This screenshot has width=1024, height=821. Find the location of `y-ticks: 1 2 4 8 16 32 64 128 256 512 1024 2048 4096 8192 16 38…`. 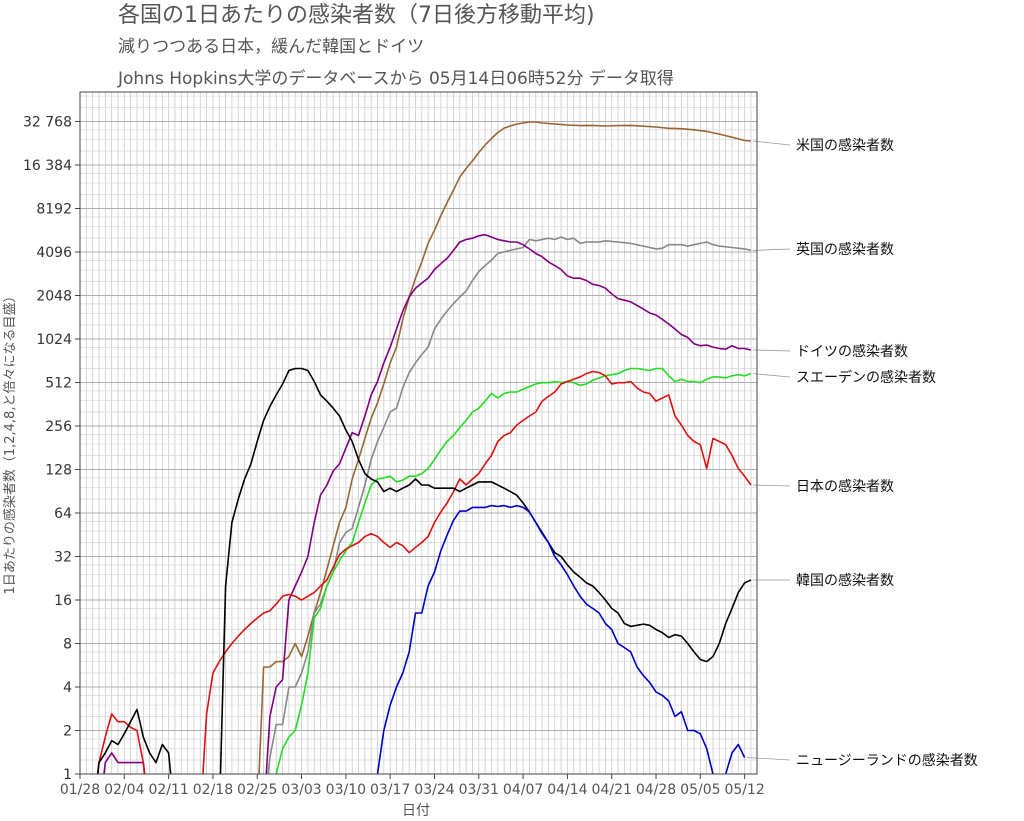

y-ticks: 1 2 4 8 16 32 64 128 256 512 1024 2048 4096 8192 16 38… is located at coordinates (51, 449).